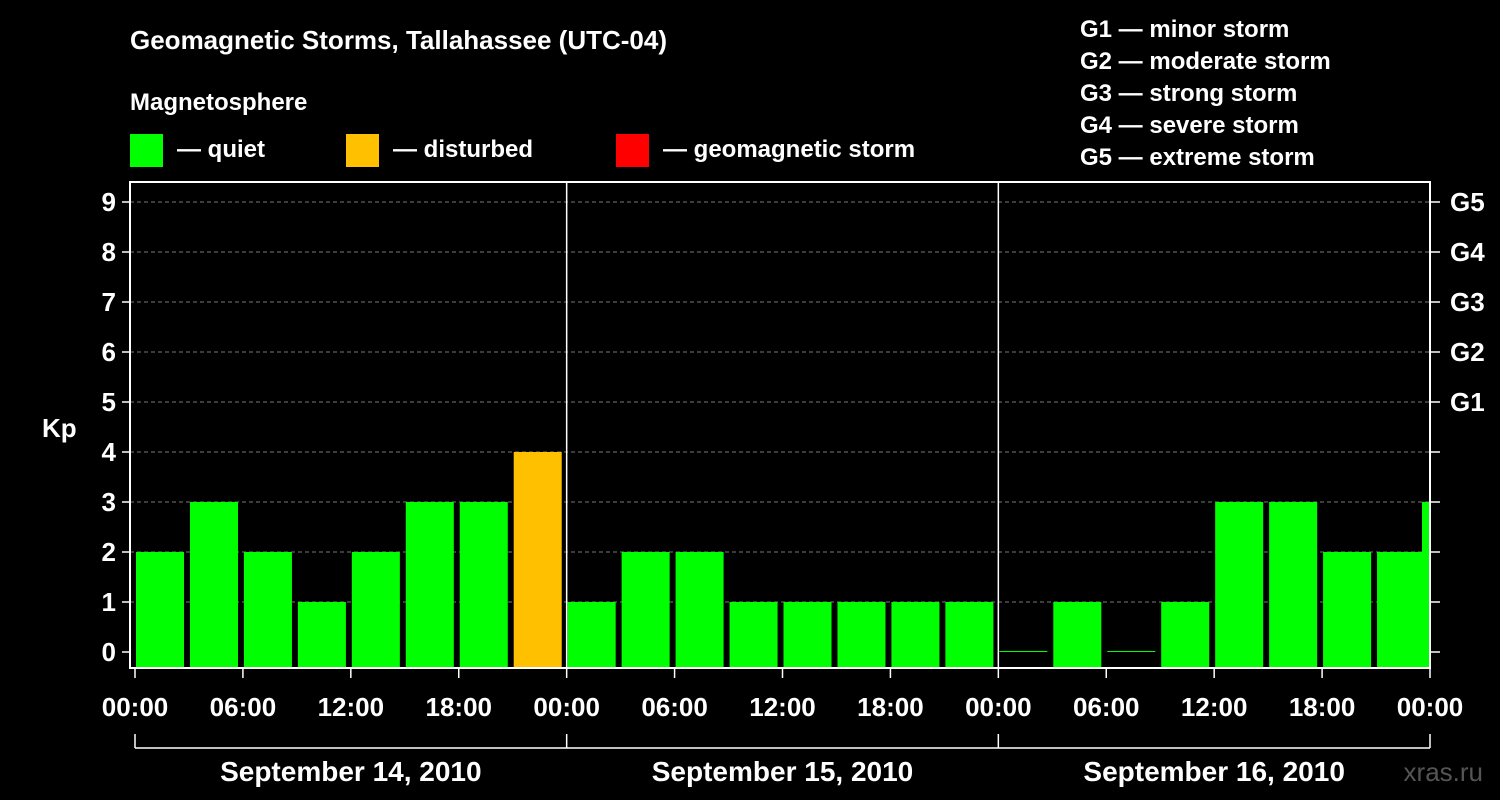 Image resolution: width=1500 pixels, height=800 pixels. Describe the element at coordinates (890, 707) in the screenshot. I see `x-tick-label-7: 18:00` at that location.